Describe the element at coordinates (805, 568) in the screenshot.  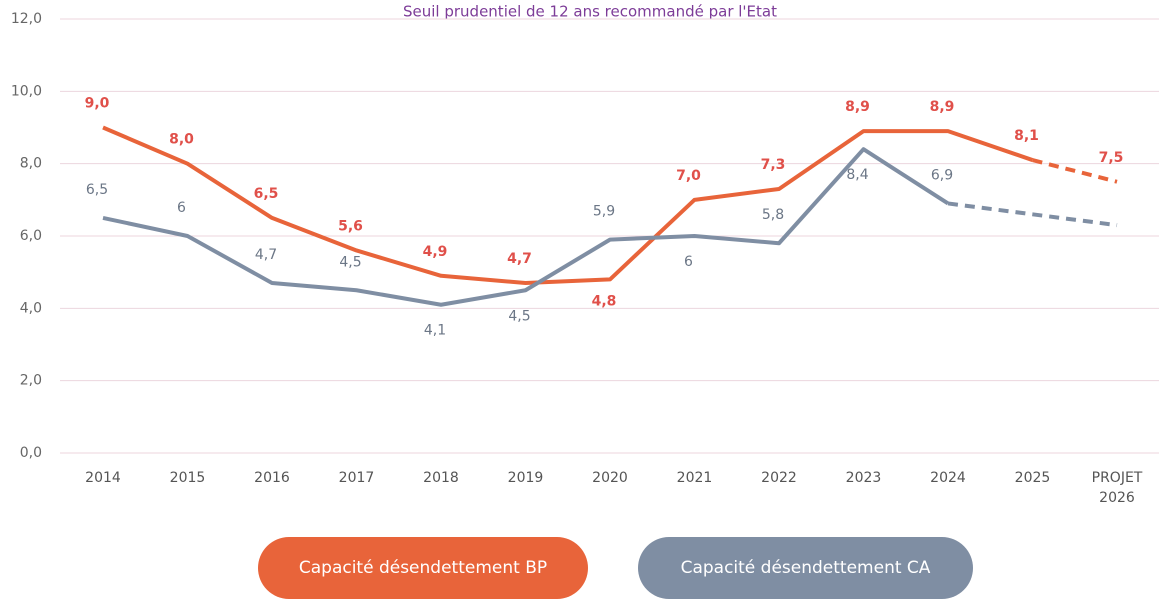
I see `legend-item: Capacité désendettement CA` at that location.